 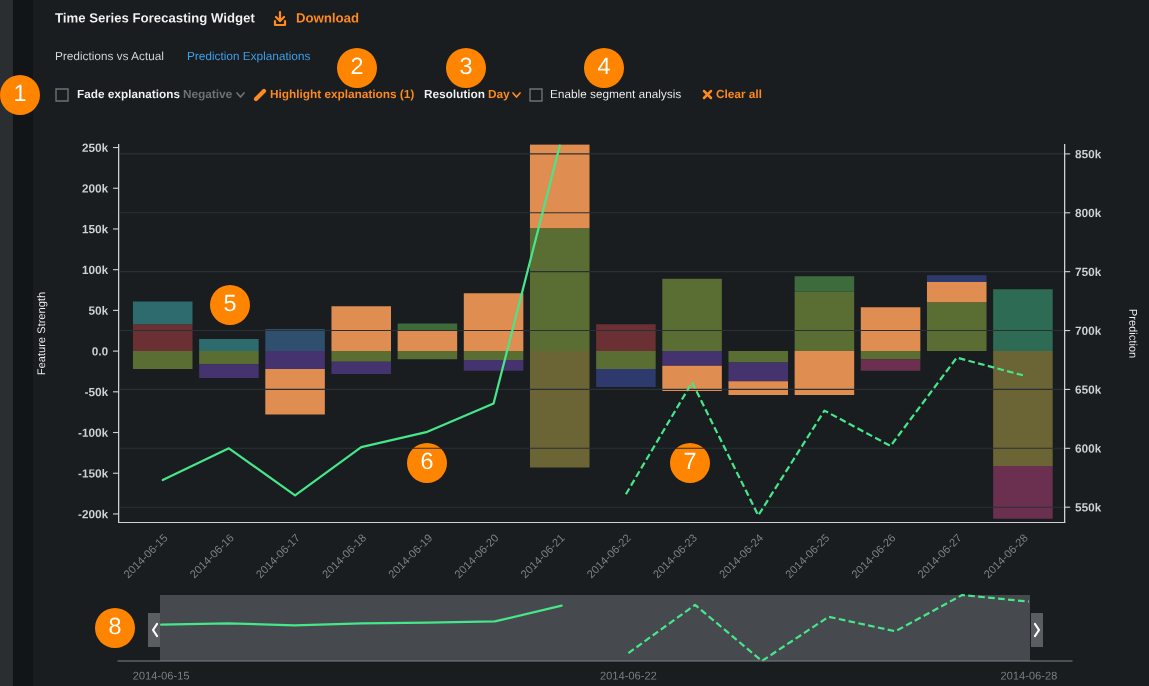 What do you see at coordinates (128, 95) in the screenshot?
I see `text: Fade explanations` at bounding box center [128, 95].